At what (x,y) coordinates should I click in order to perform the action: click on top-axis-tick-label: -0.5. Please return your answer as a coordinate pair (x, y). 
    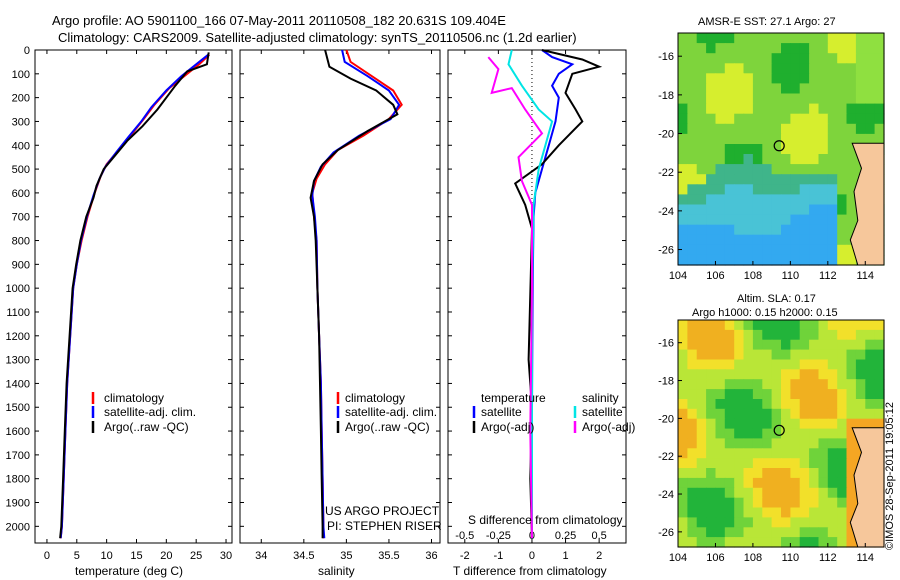
    Looking at the image, I should click on (464, 536).